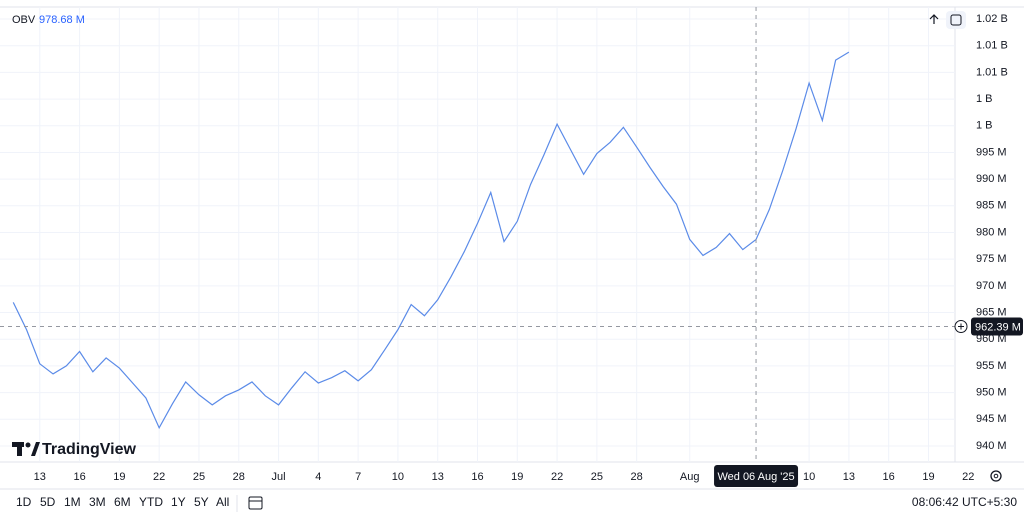 The height and width of the screenshot is (518, 1024). I want to click on range-button: 3M, so click(97, 502).